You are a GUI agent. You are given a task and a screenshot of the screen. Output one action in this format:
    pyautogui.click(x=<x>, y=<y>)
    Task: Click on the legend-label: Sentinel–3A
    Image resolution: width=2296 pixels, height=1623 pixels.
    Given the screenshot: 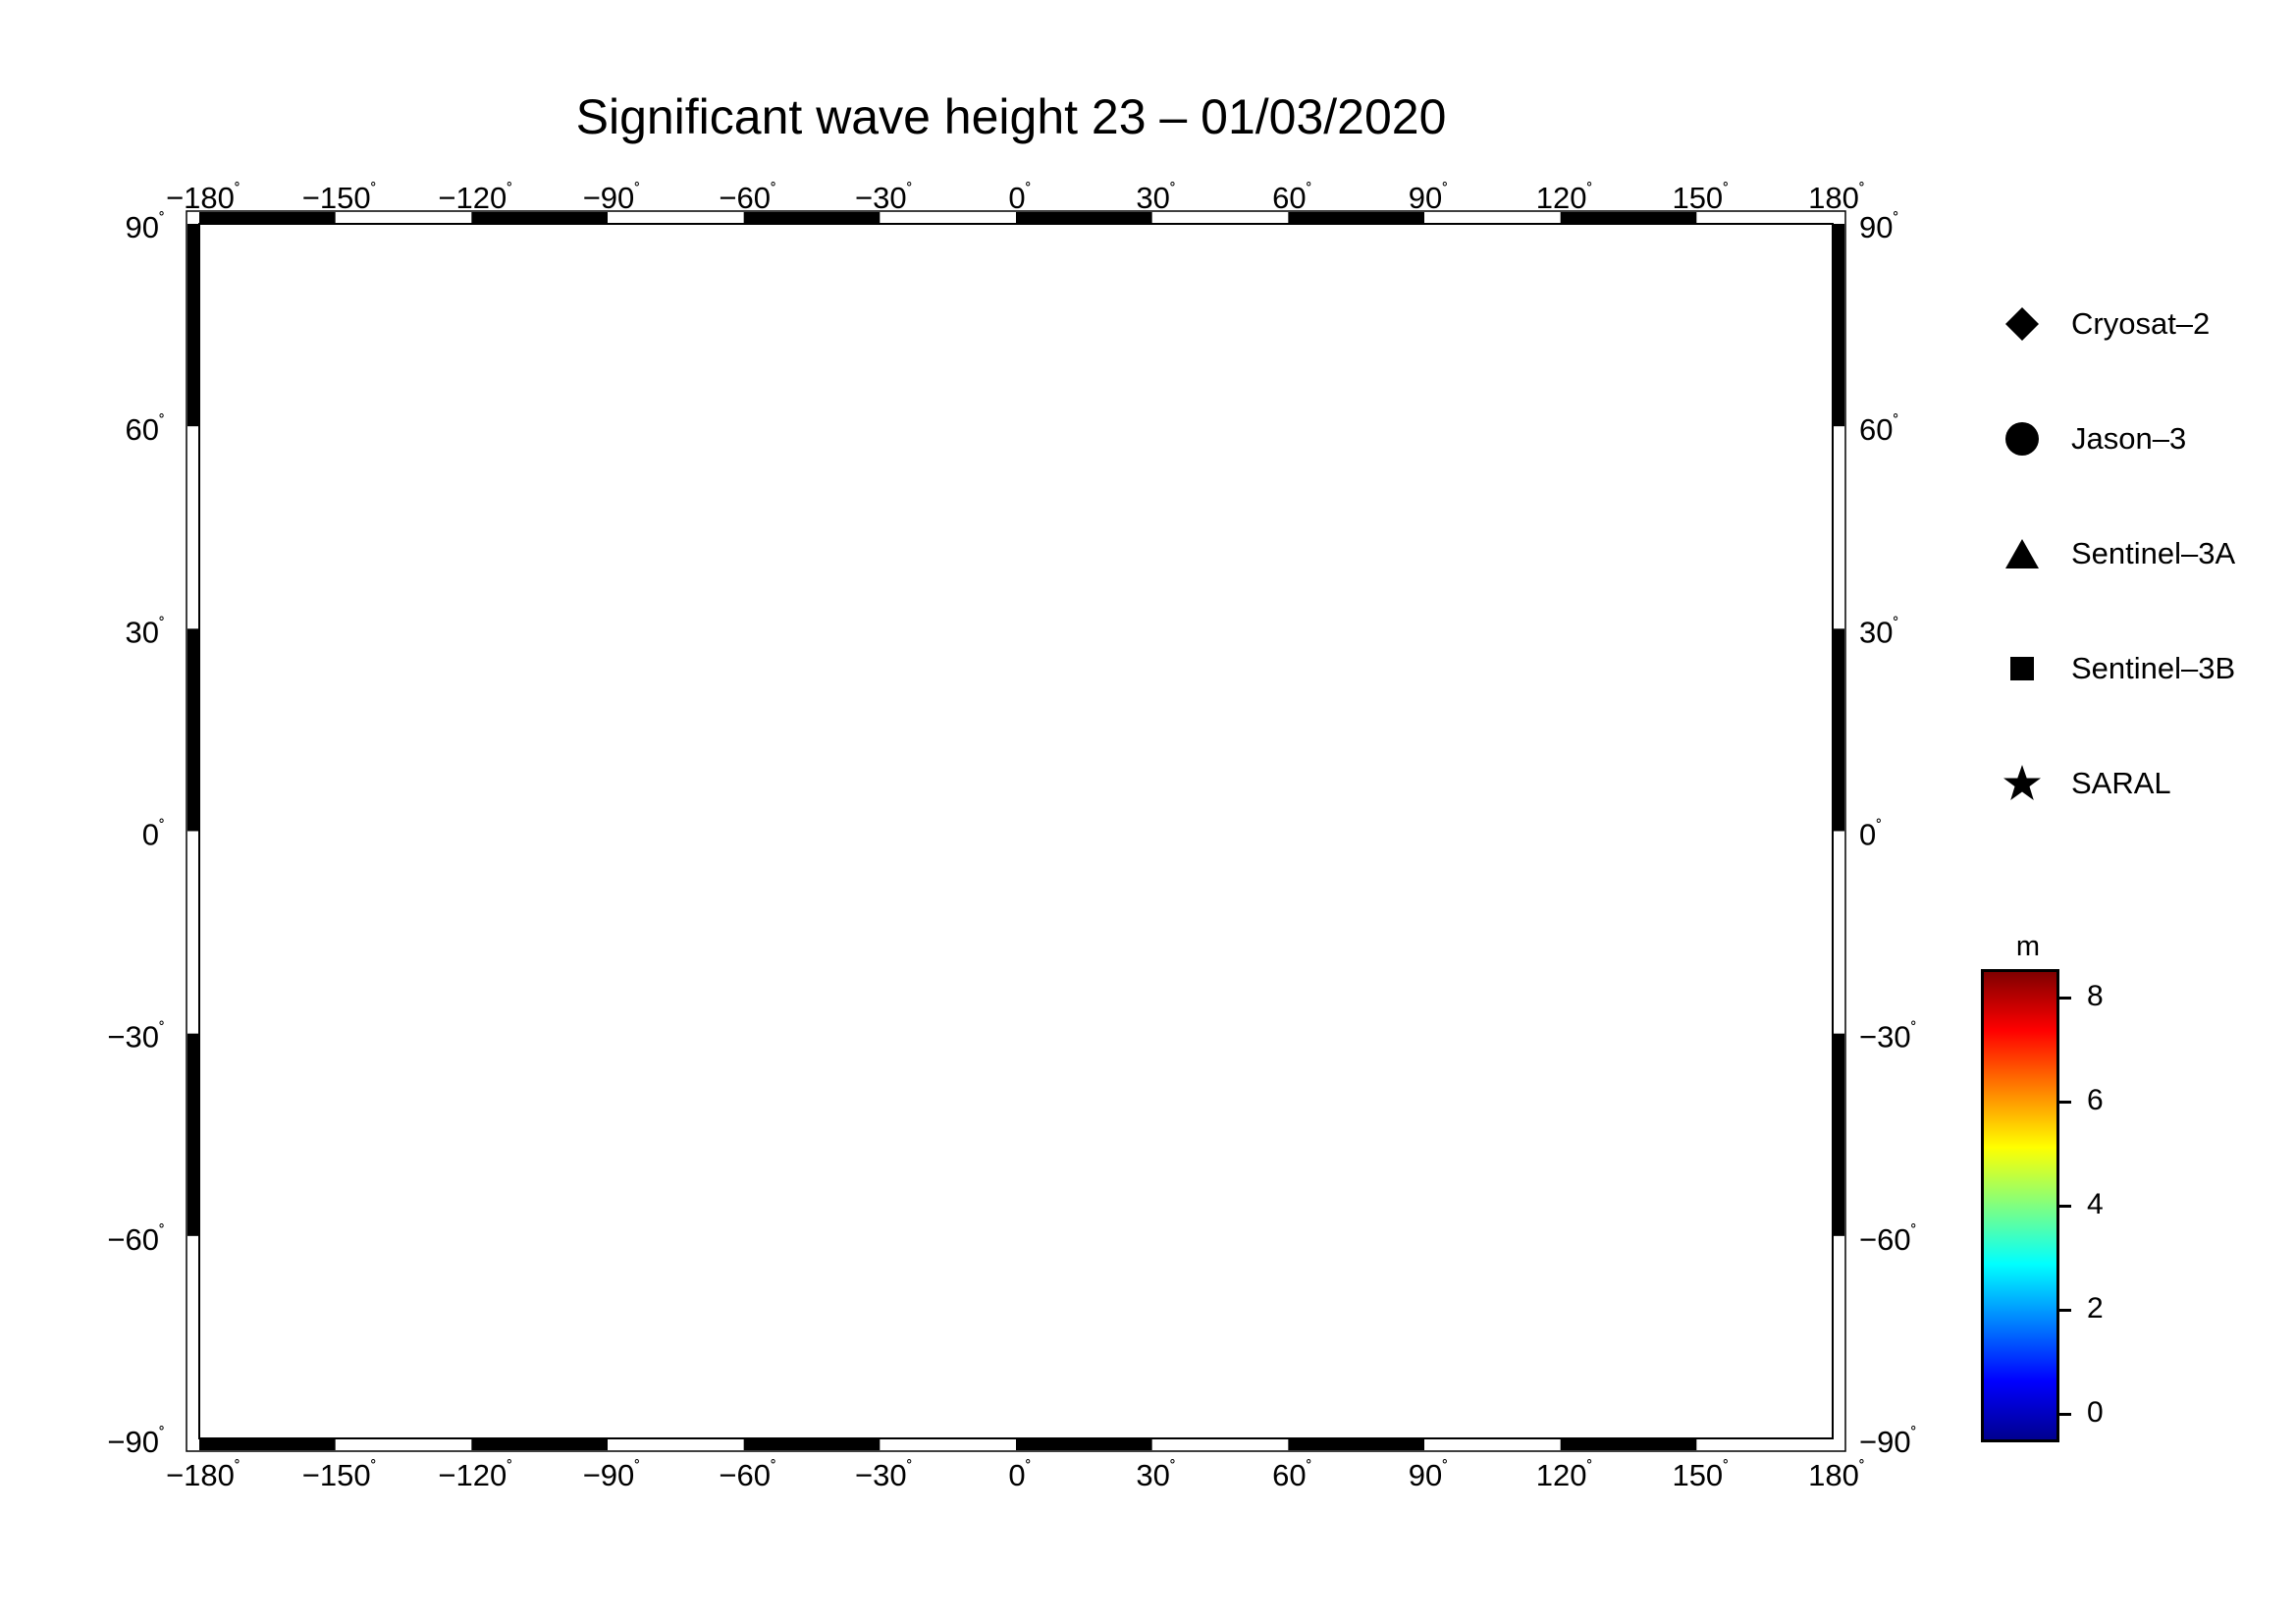 What is the action you would take?
    pyautogui.click(x=2153, y=553)
    